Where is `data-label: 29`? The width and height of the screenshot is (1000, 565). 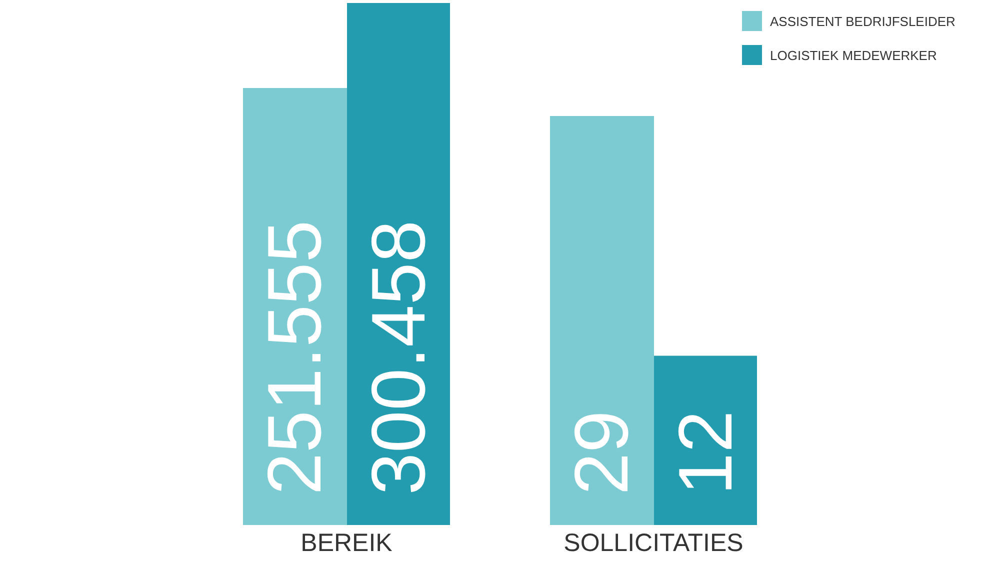 data-label: 29 is located at coordinates (602, 452).